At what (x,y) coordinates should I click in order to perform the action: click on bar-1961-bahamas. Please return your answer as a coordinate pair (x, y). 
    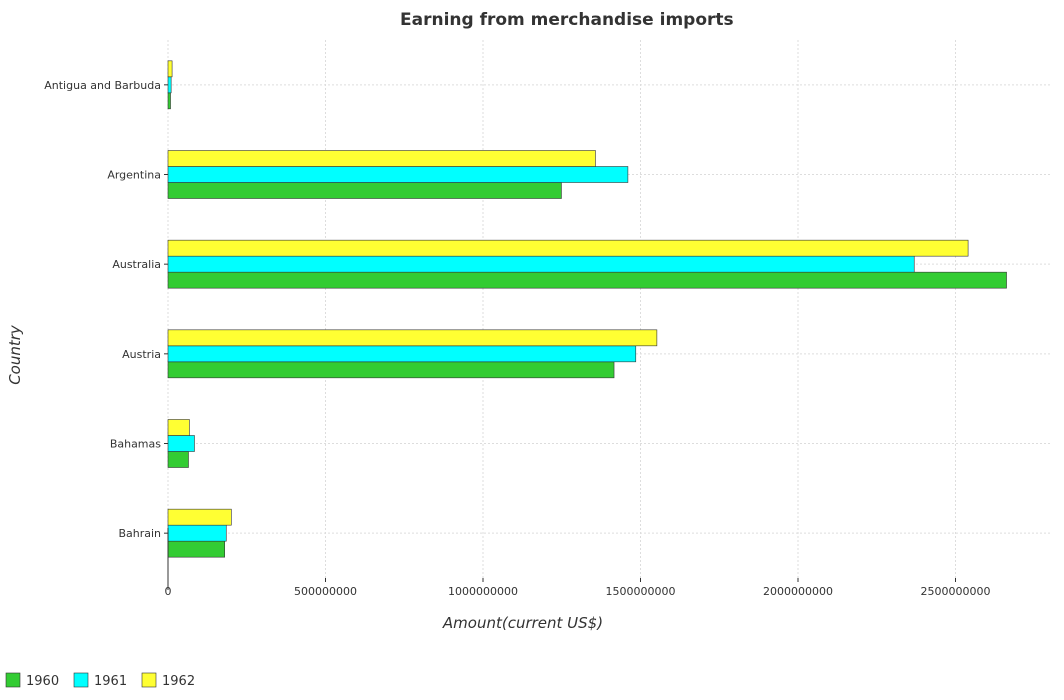
    Looking at the image, I should click on (181, 443).